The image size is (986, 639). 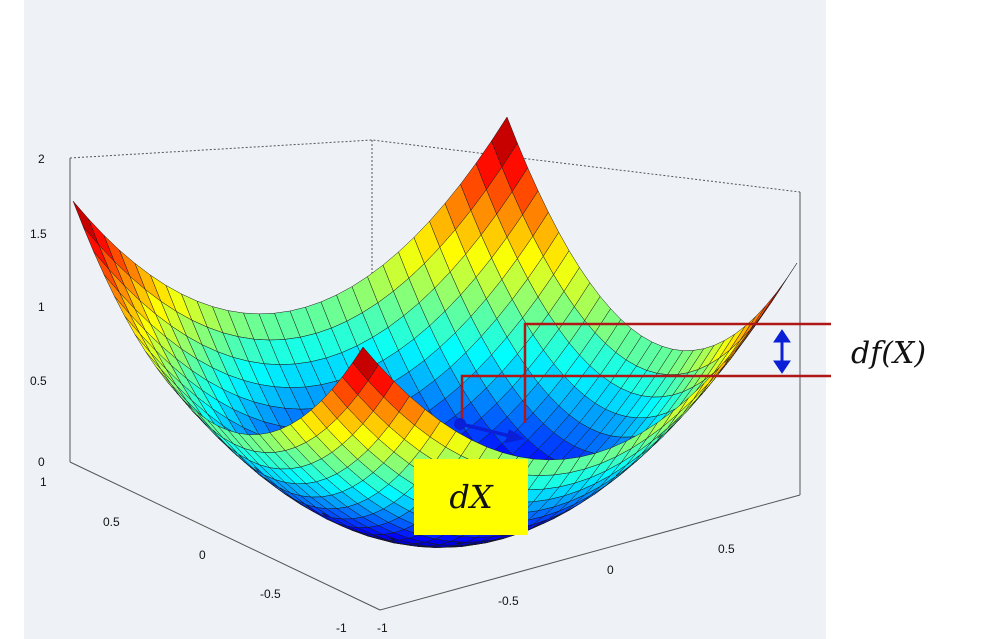 I want to click on back-wall-outline, so click(x=435, y=166).